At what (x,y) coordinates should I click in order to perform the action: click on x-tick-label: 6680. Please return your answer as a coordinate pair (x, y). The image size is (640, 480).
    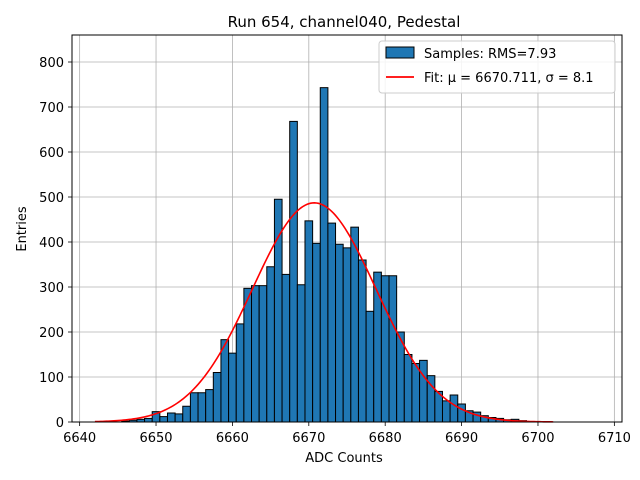
    Looking at the image, I should click on (385, 438).